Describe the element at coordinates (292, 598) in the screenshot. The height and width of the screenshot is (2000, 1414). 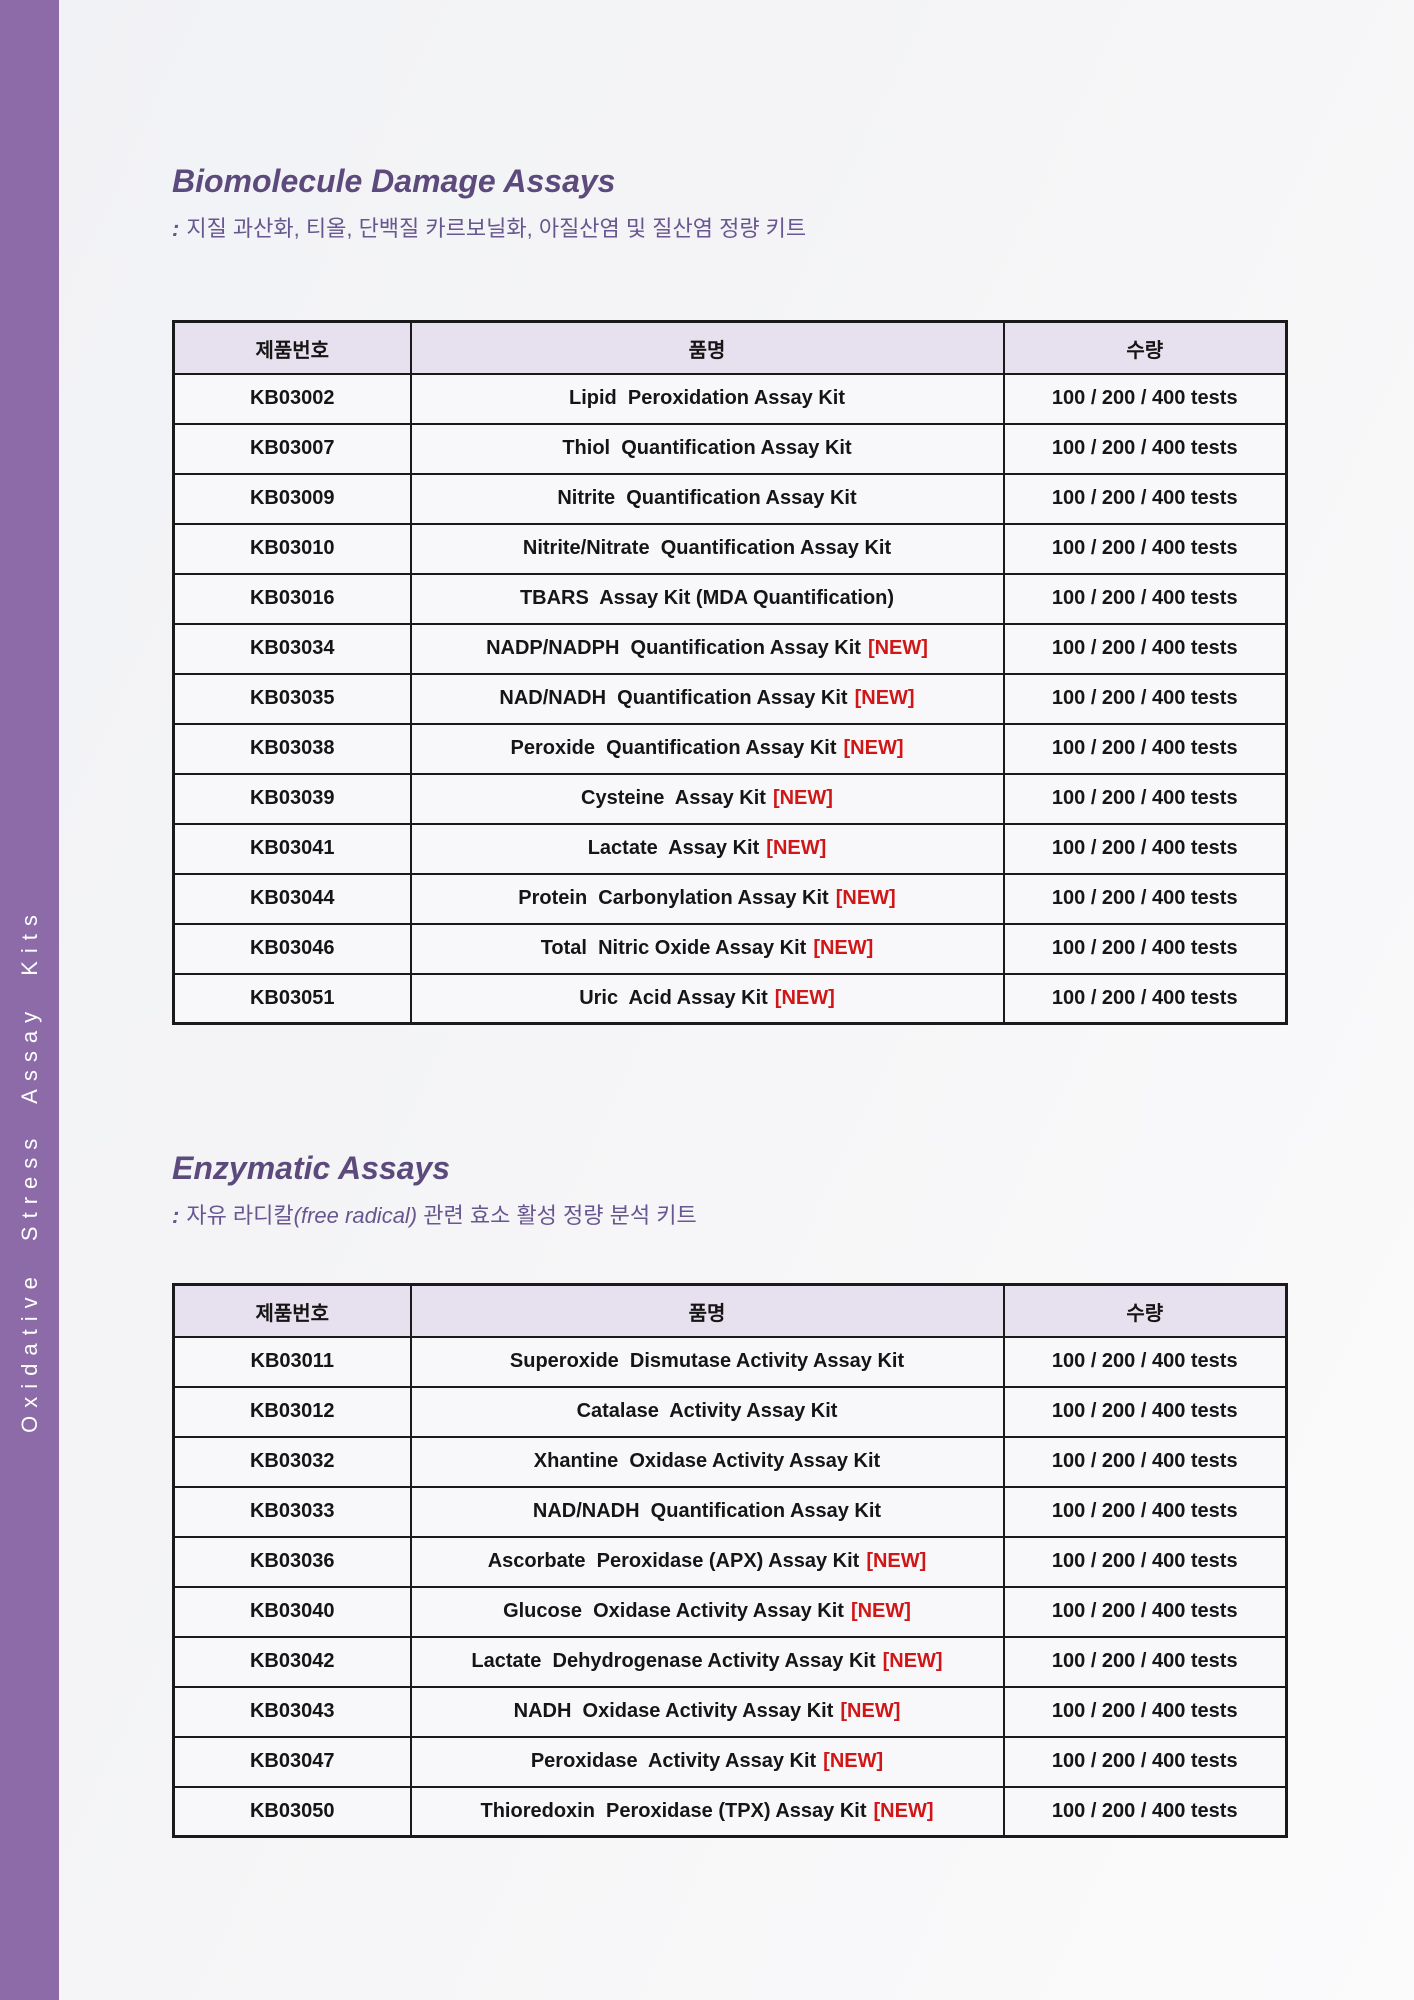
I see `product-code-cell: KB03016` at that location.